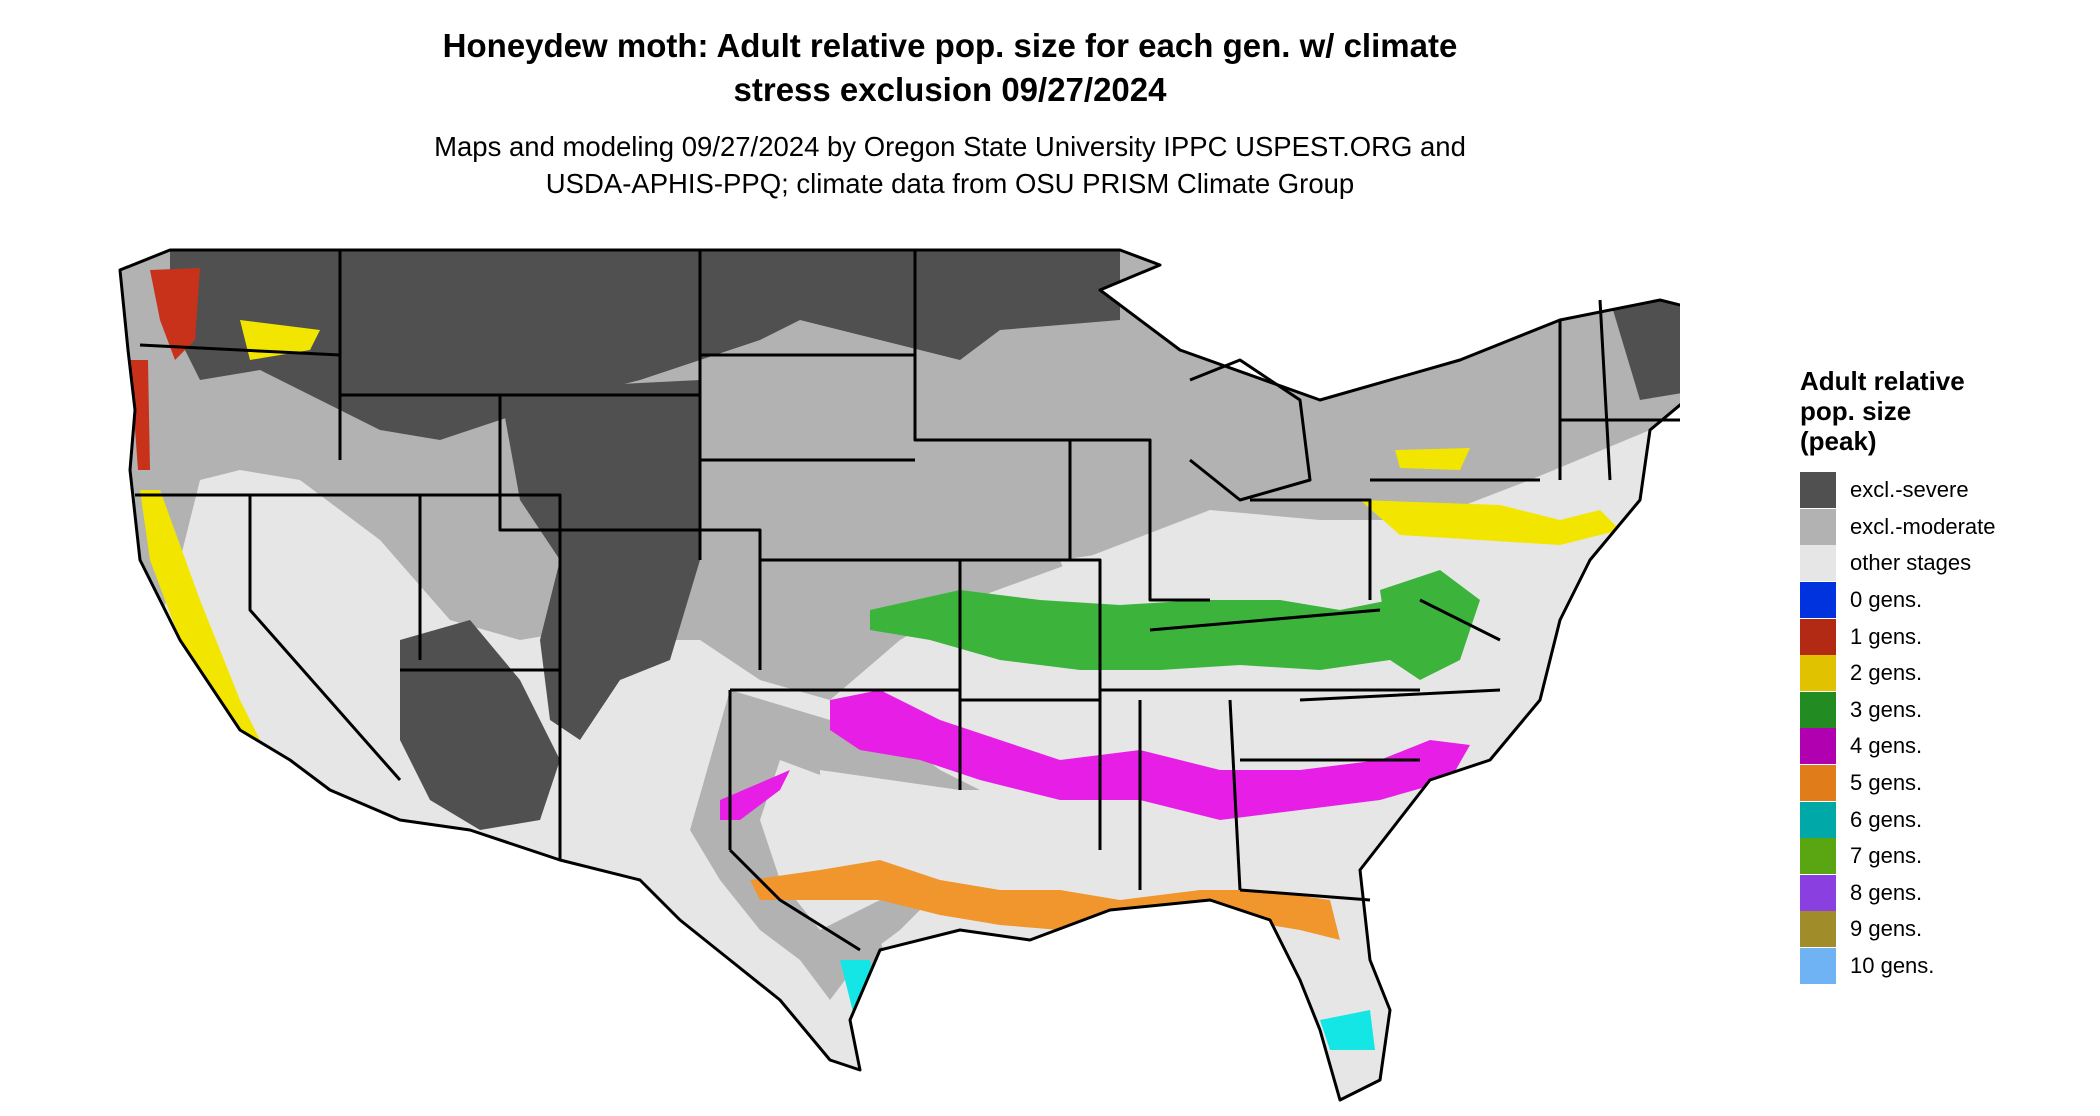  What do you see at coordinates (1886, 783) in the screenshot?
I see `legend-label: 5 gens.` at bounding box center [1886, 783].